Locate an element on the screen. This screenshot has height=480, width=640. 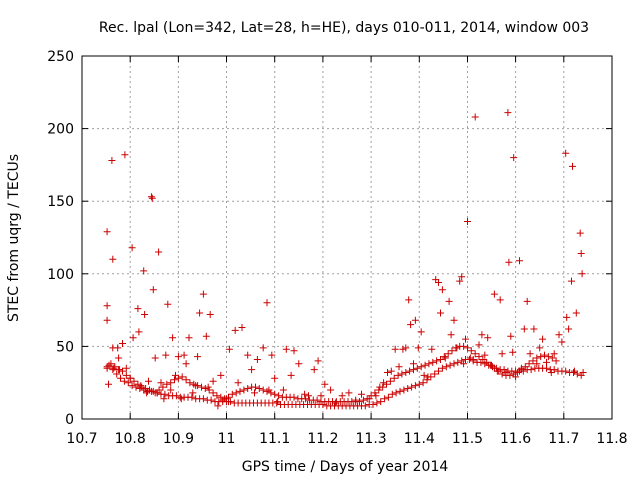
x-tick-label: 10.7 is located at coordinates (81, 439).